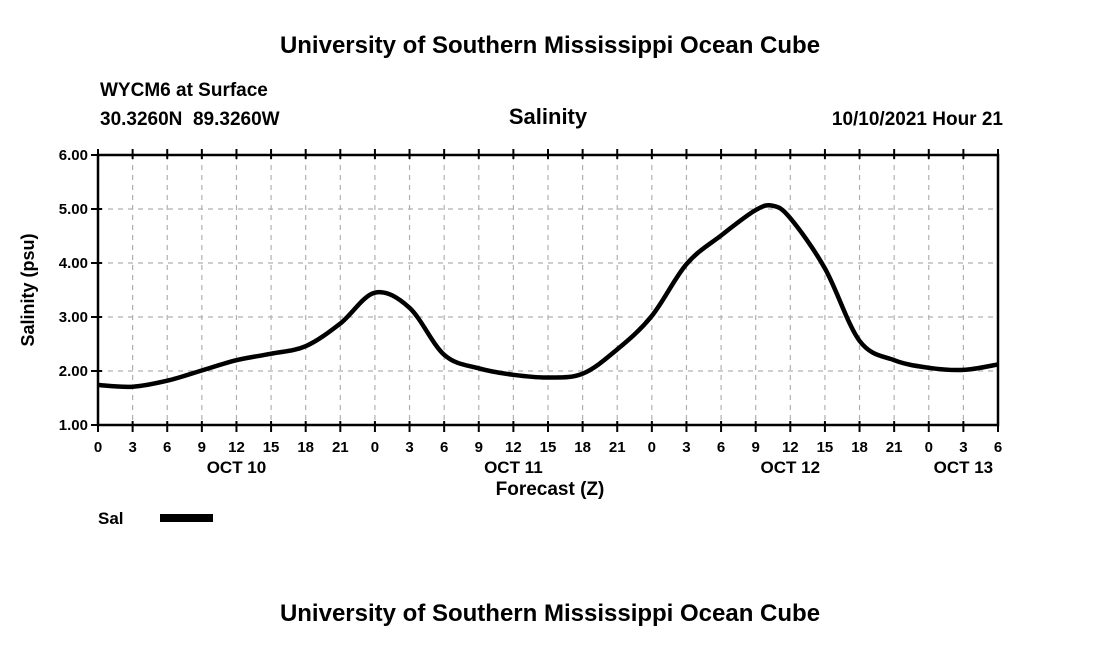  What do you see at coordinates (918, 119) in the screenshot?
I see `datetime-label: 10/10/2021 Hour 21` at bounding box center [918, 119].